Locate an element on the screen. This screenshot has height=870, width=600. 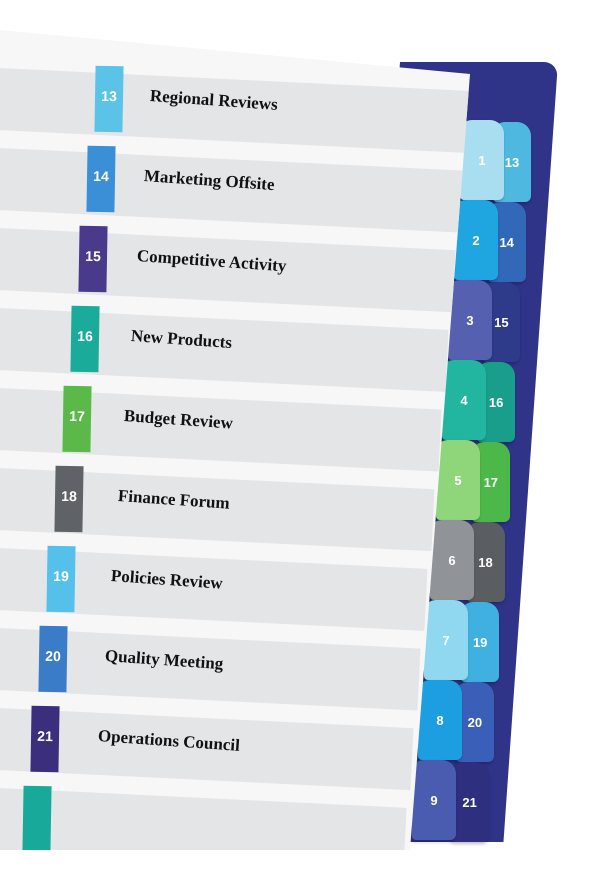
section-number-block: 17 is located at coordinates (77, 419).